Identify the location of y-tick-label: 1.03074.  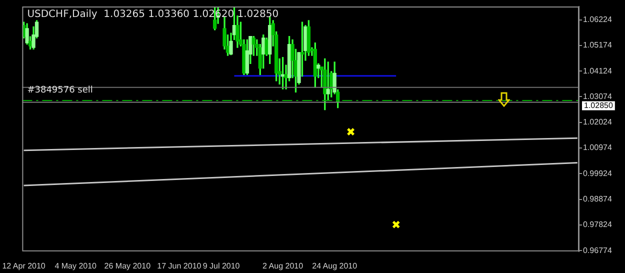
(597, 96).